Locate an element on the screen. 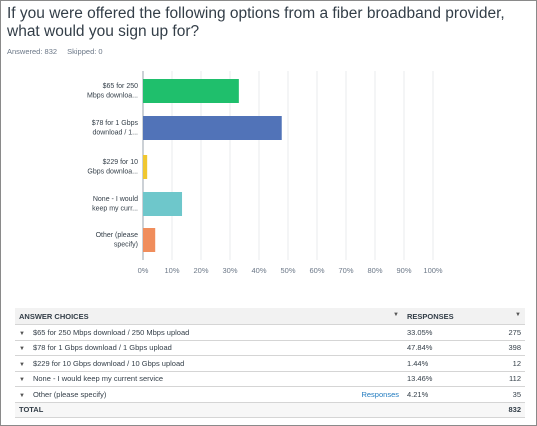  category-label: specify) is located at coordinates (126, 245).